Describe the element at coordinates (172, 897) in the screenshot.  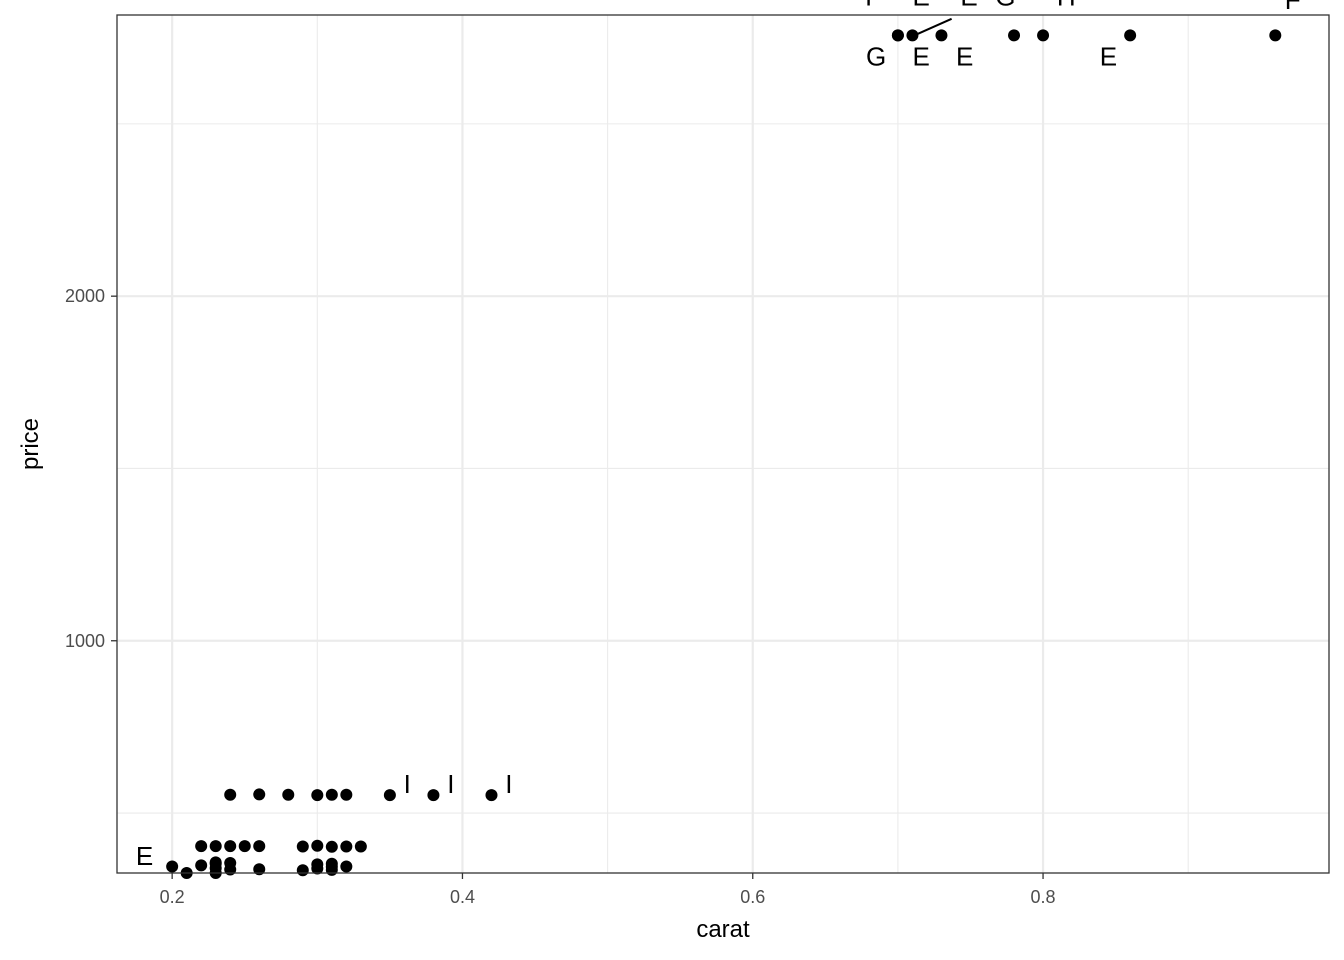
I see `x-tick-label: 0.2` at that location.